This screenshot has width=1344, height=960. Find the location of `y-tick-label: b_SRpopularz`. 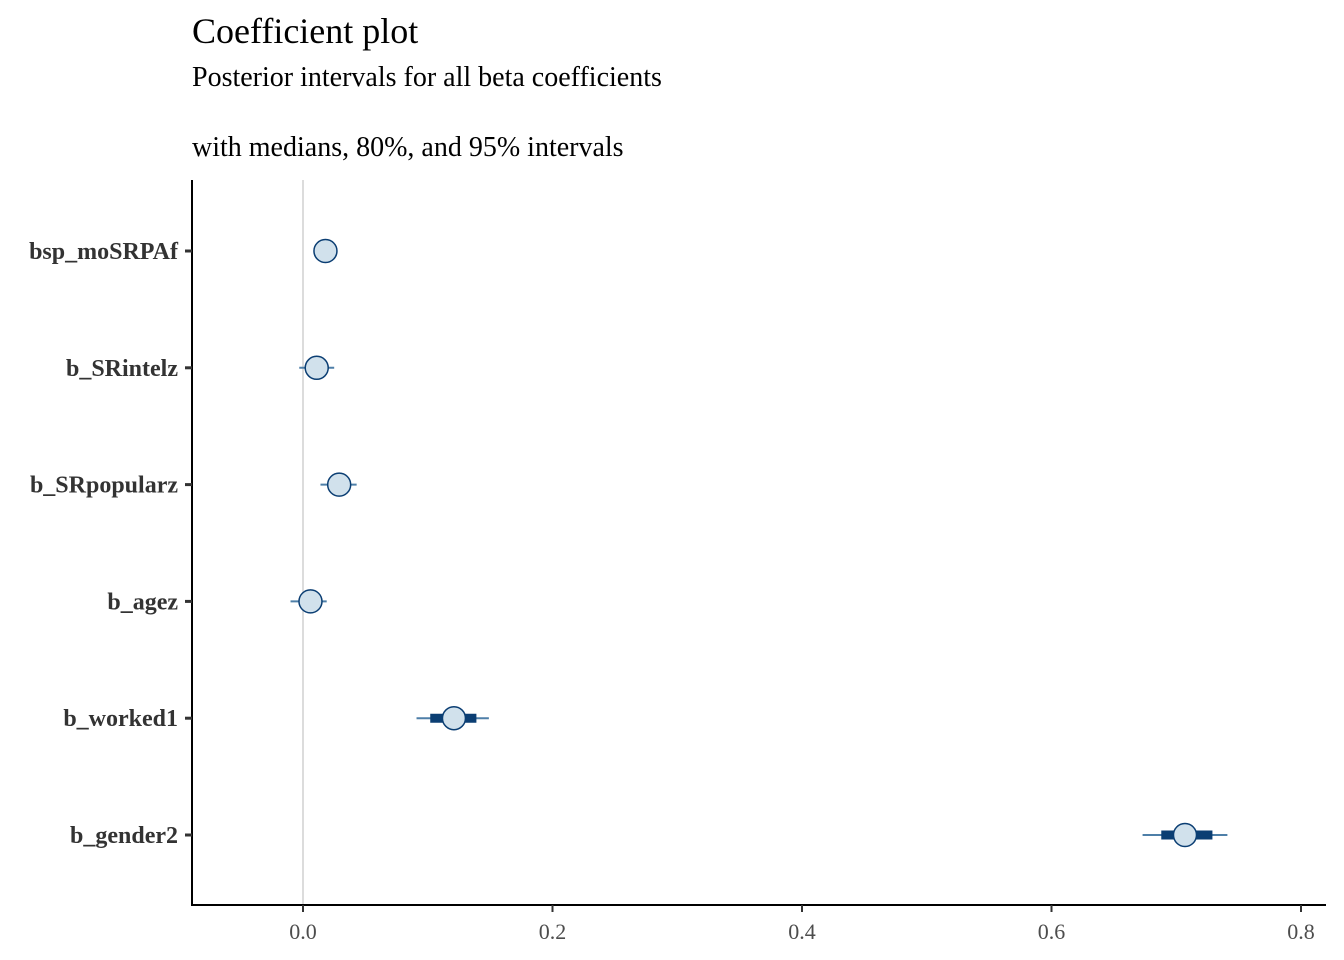

y-tick-label: b_SRpopularz is located at coordinates (104, 486).